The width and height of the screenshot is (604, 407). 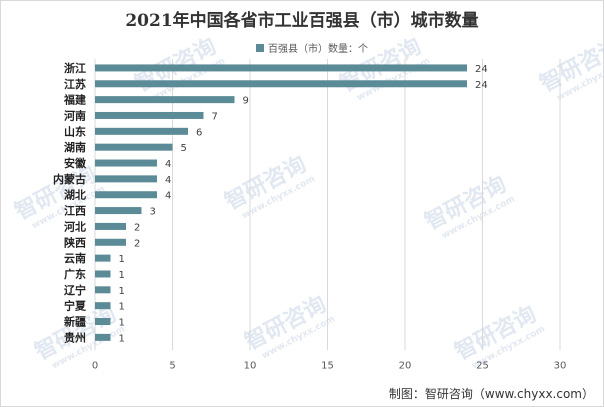 What do you see at coordinates (482, 365) in the screenshot?
I see `x-tick-label: 25` at bounding box center [482, 365].